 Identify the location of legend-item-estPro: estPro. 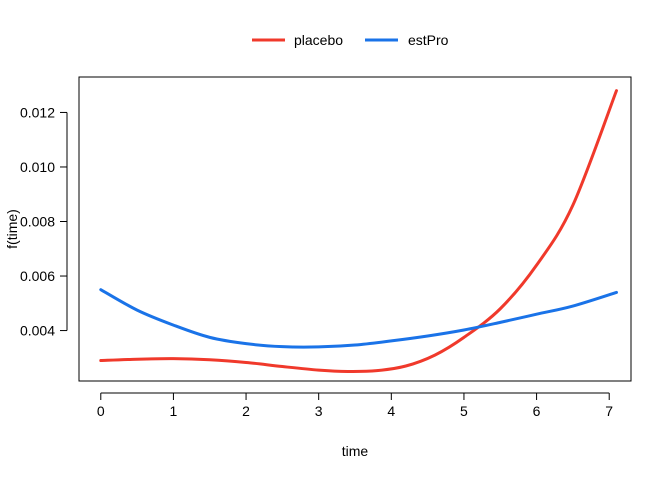
(407, 40).